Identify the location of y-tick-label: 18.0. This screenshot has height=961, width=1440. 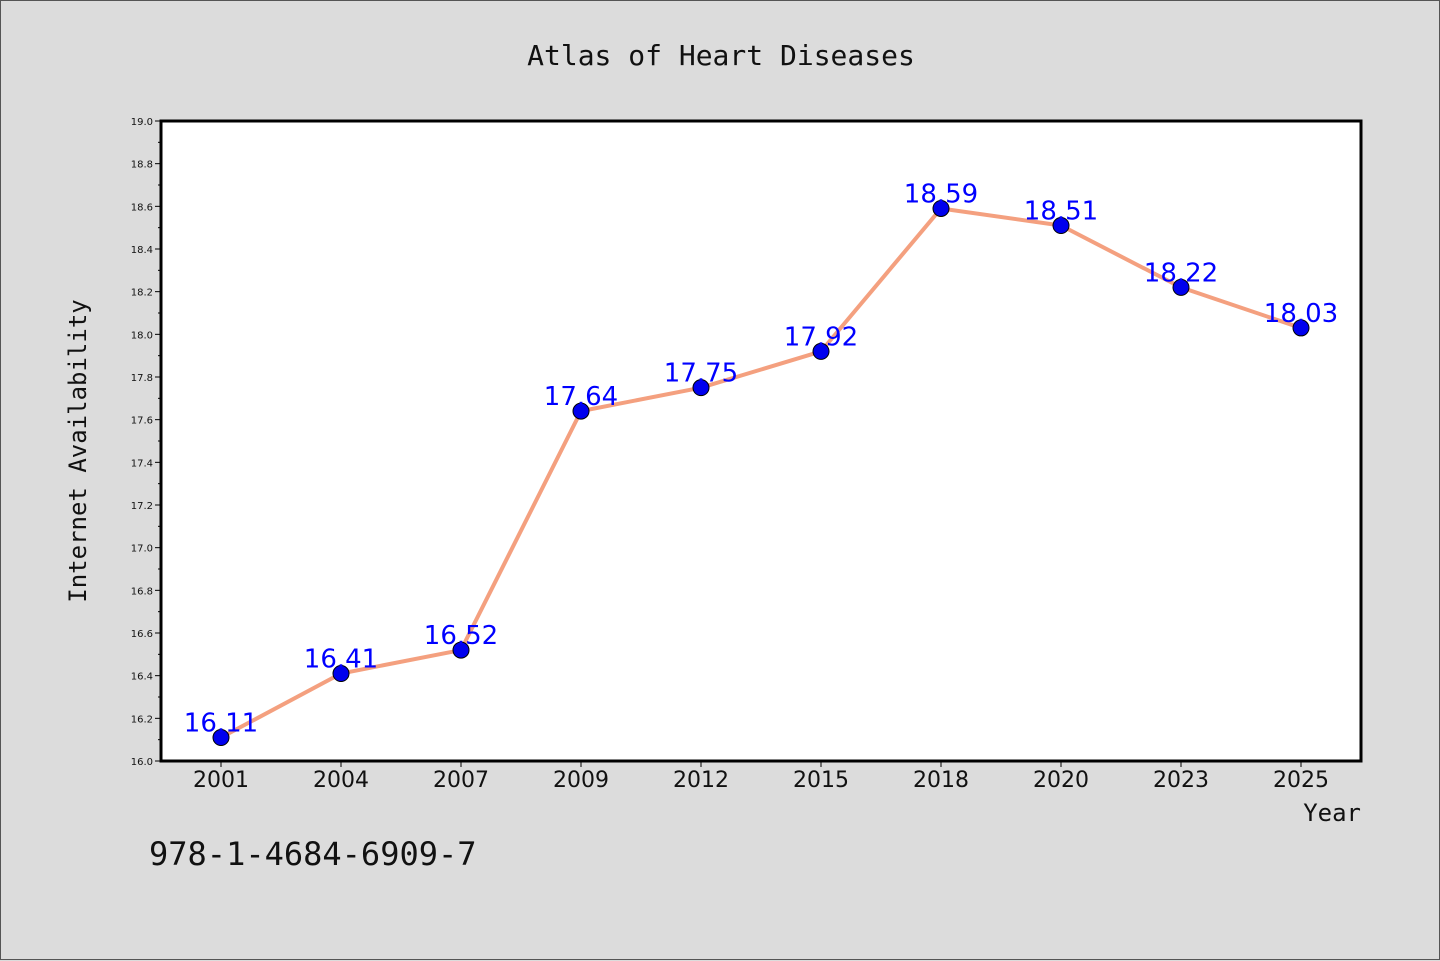
(142, 335).